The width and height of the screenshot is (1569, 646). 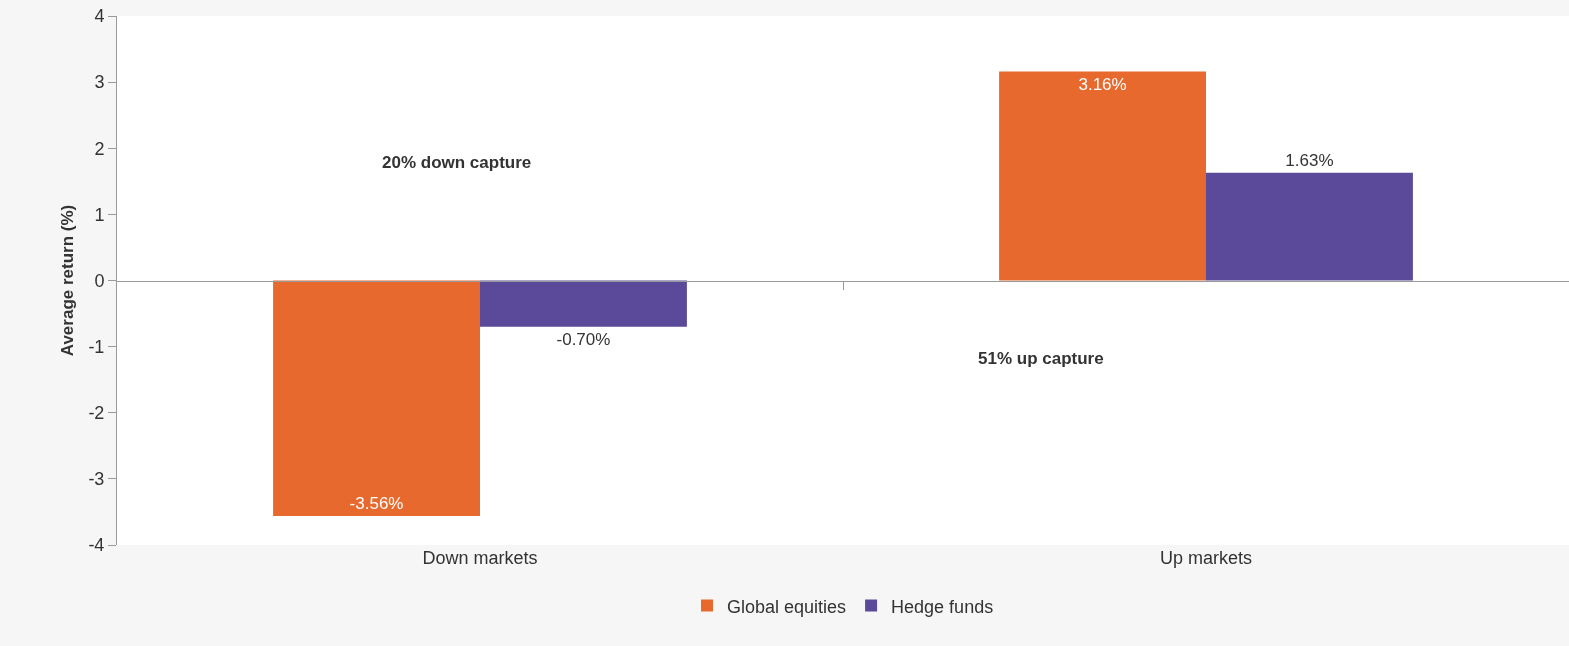 What do you see at coordinates (96, 479) in the screenshot?
I see `y-tick-label: -3` at bounding box center [96, 479].